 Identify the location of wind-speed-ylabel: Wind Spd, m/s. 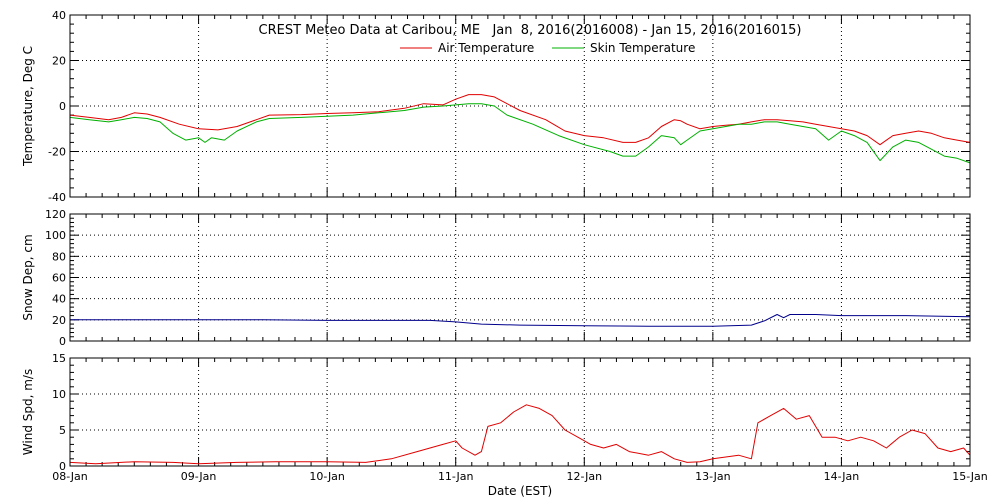
(28, 412).